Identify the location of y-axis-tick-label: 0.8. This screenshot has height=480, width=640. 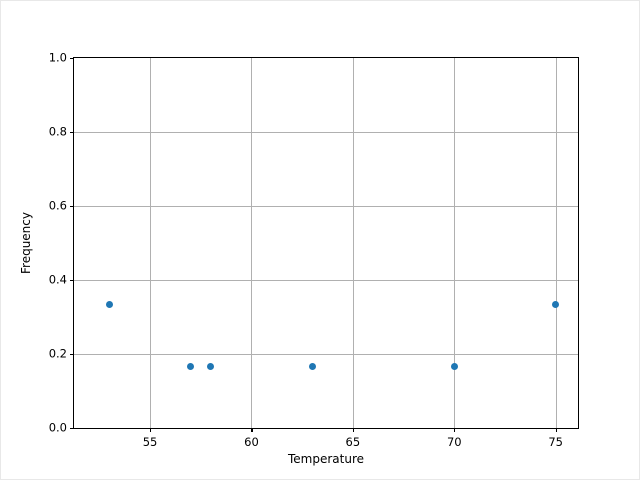
(57, 131).